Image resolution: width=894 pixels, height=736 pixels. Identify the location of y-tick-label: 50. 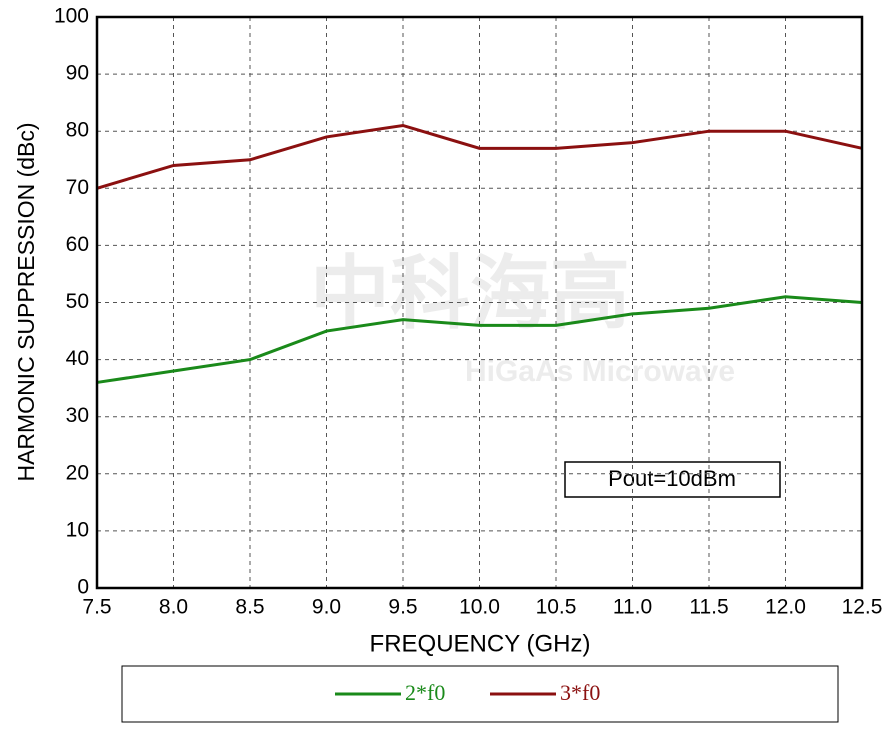
(77, 301).